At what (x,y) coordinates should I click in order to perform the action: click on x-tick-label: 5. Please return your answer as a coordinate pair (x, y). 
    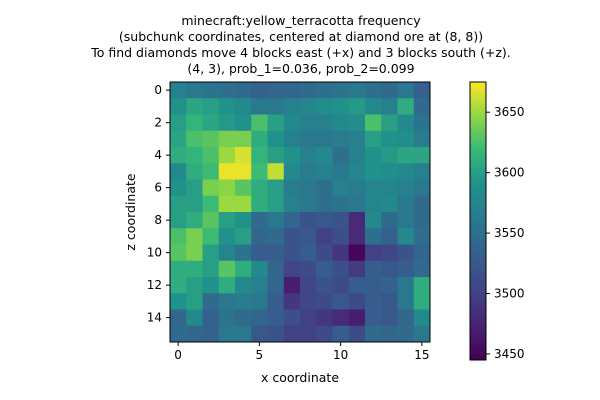
    Looking at the image, I should click on (260, 355).